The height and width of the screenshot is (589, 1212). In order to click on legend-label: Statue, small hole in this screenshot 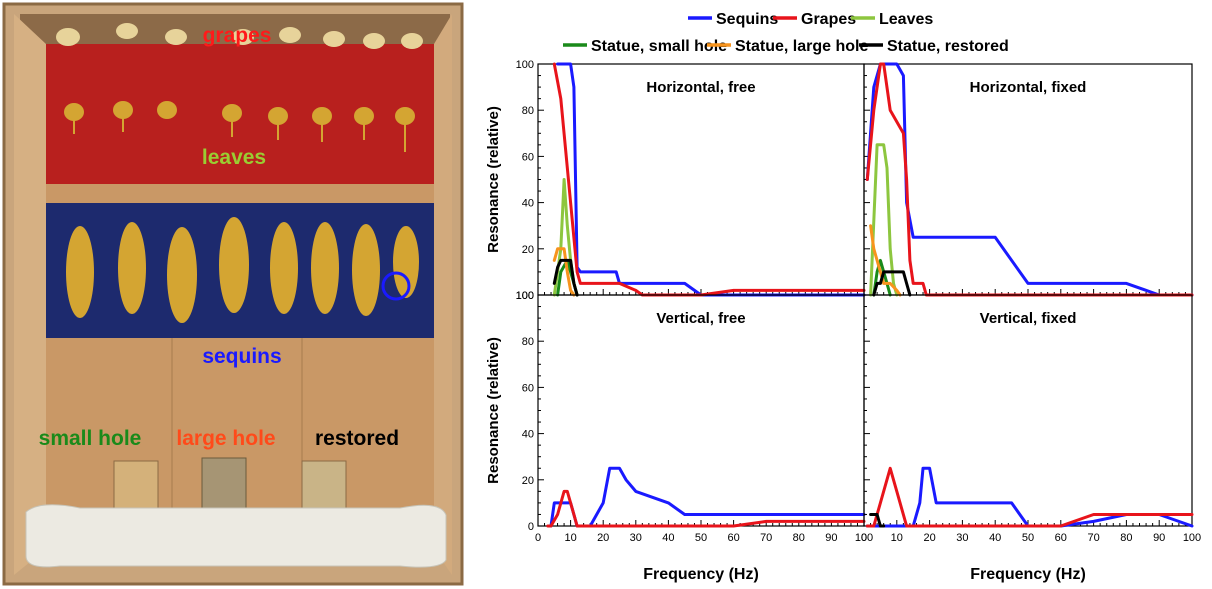, I will do `click(659, 46)`.